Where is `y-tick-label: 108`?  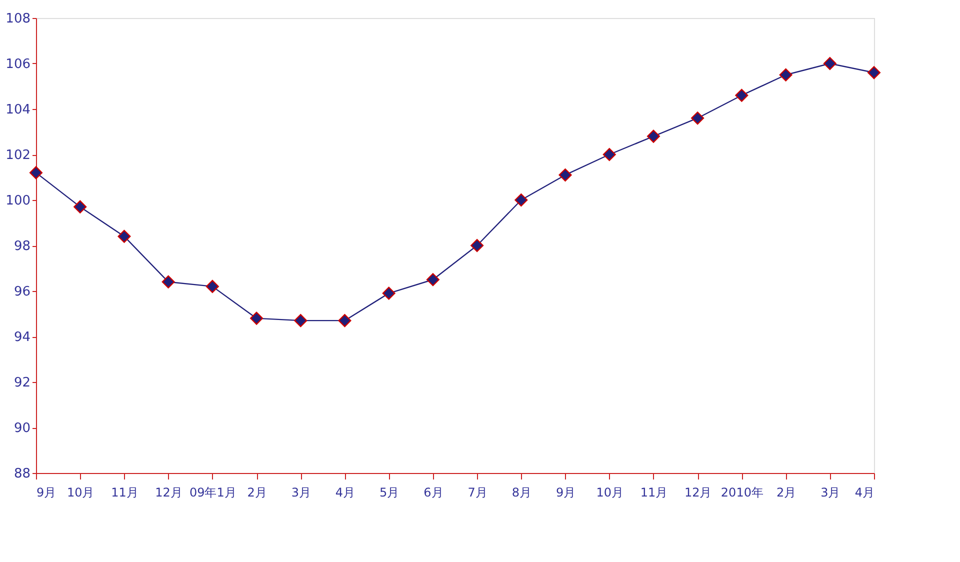
y-tick-label: 108 is located at coordinates (18, 19).